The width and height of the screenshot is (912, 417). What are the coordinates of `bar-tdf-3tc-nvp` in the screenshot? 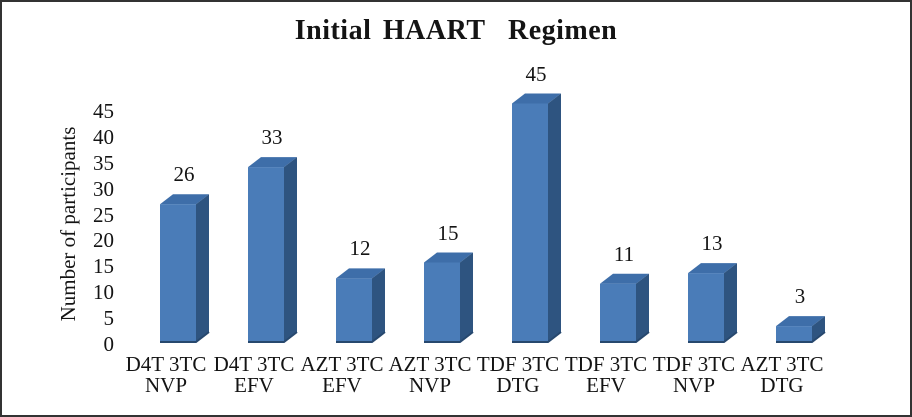 It's located at (713, 303).